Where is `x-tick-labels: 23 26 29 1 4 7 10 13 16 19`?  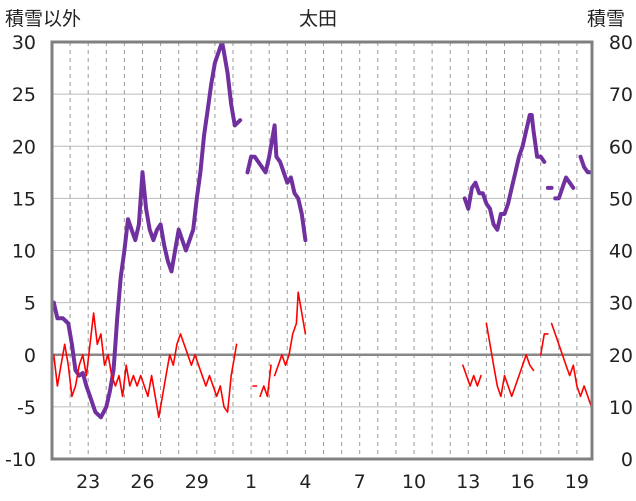 x-tick-labels: 23 26 29 1 4 7 10 13 16 19 is located at coordinates (332, 482).